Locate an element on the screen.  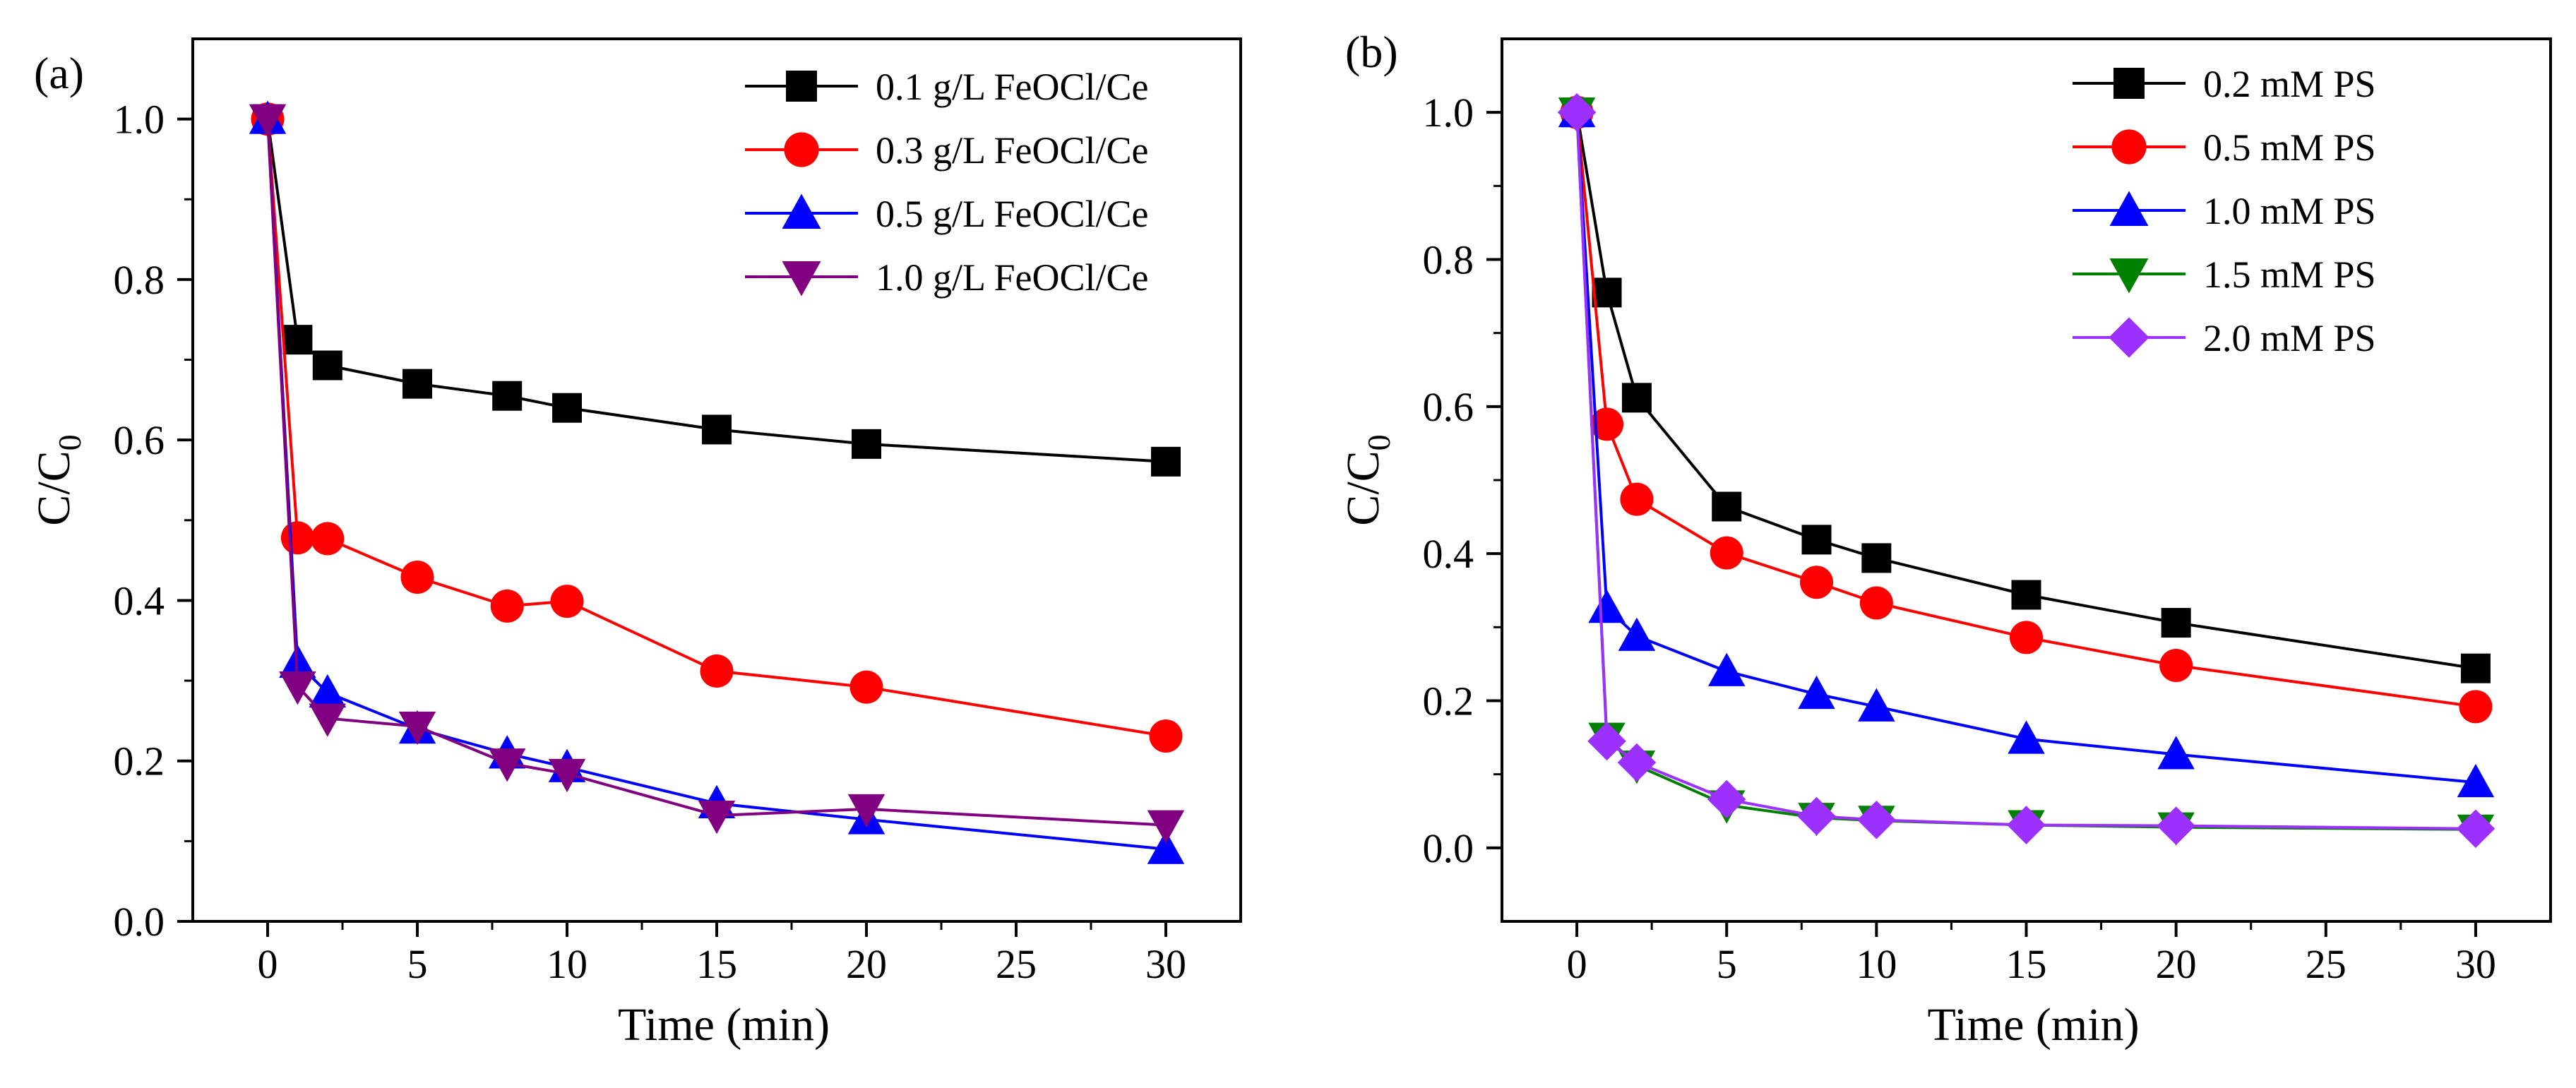
x-tick-label: 10 is located at coordinates (1876, 964).